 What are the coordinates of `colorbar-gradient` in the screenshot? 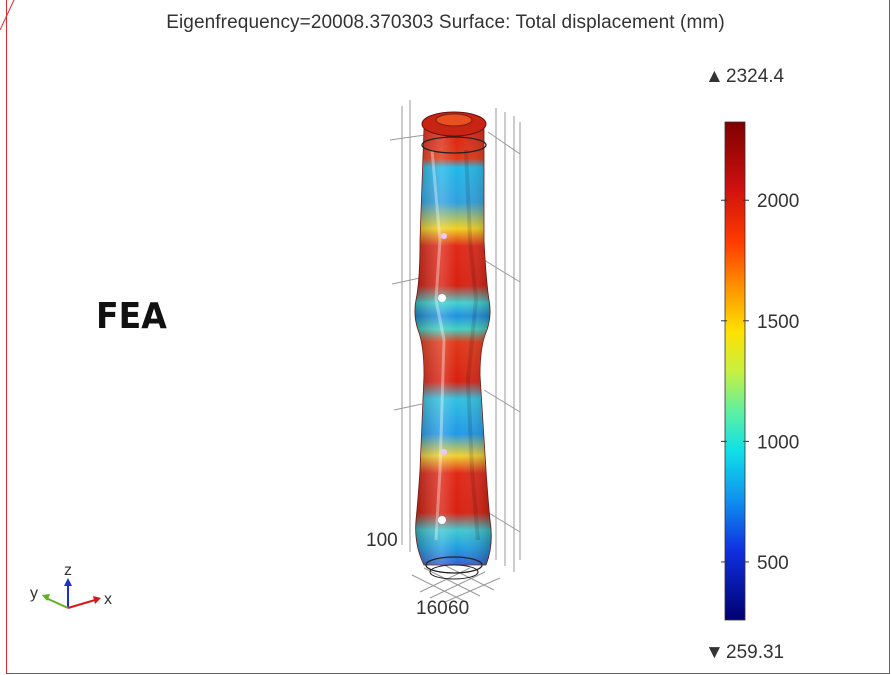 It's located at (735, 371).